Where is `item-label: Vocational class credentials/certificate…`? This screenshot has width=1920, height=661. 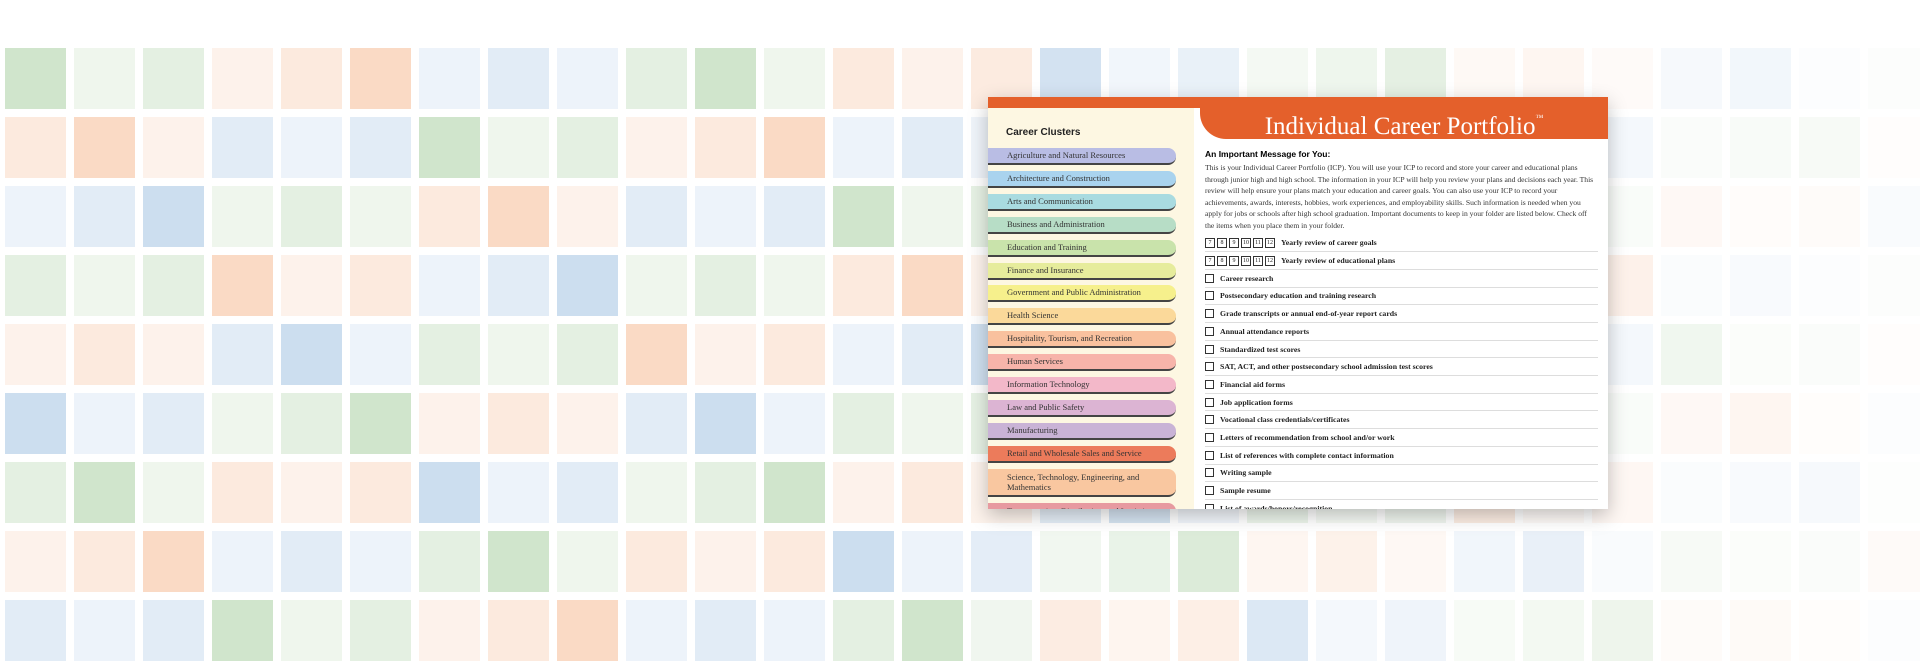
item-label: Vocational class credentials/certificate… is located at coordinates (1285, 420).